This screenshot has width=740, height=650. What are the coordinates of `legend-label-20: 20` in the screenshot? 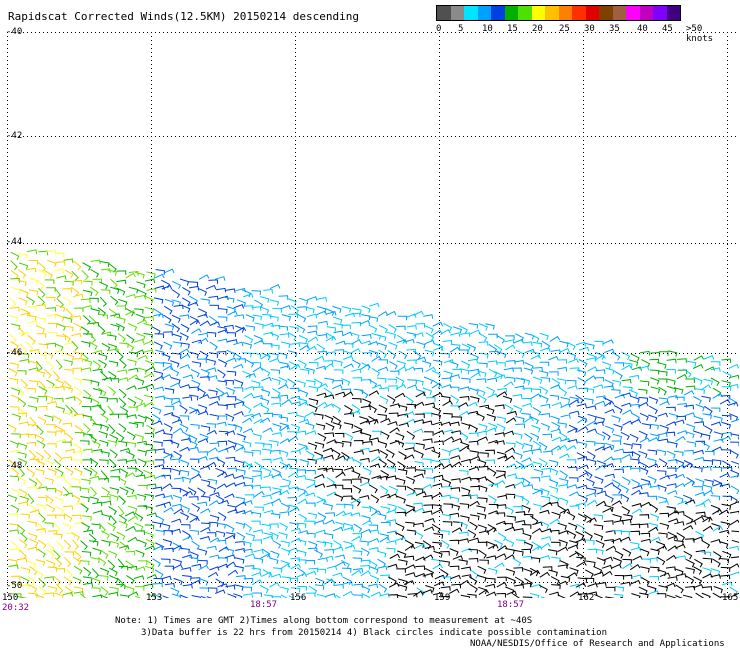 It's located at (537, 29).